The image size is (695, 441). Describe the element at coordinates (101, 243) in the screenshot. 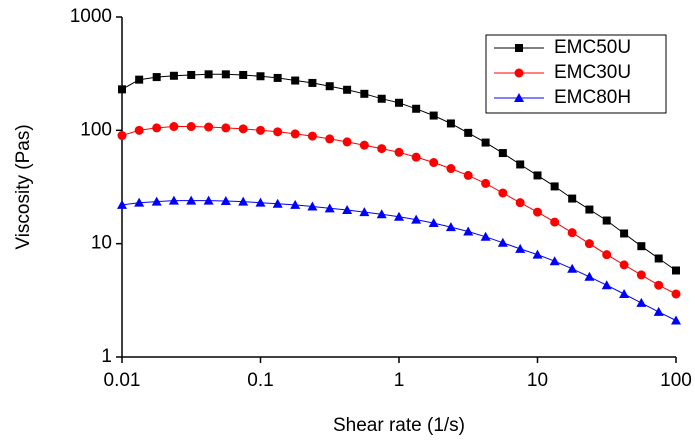

I see `y-tick-label: 10` at that location.